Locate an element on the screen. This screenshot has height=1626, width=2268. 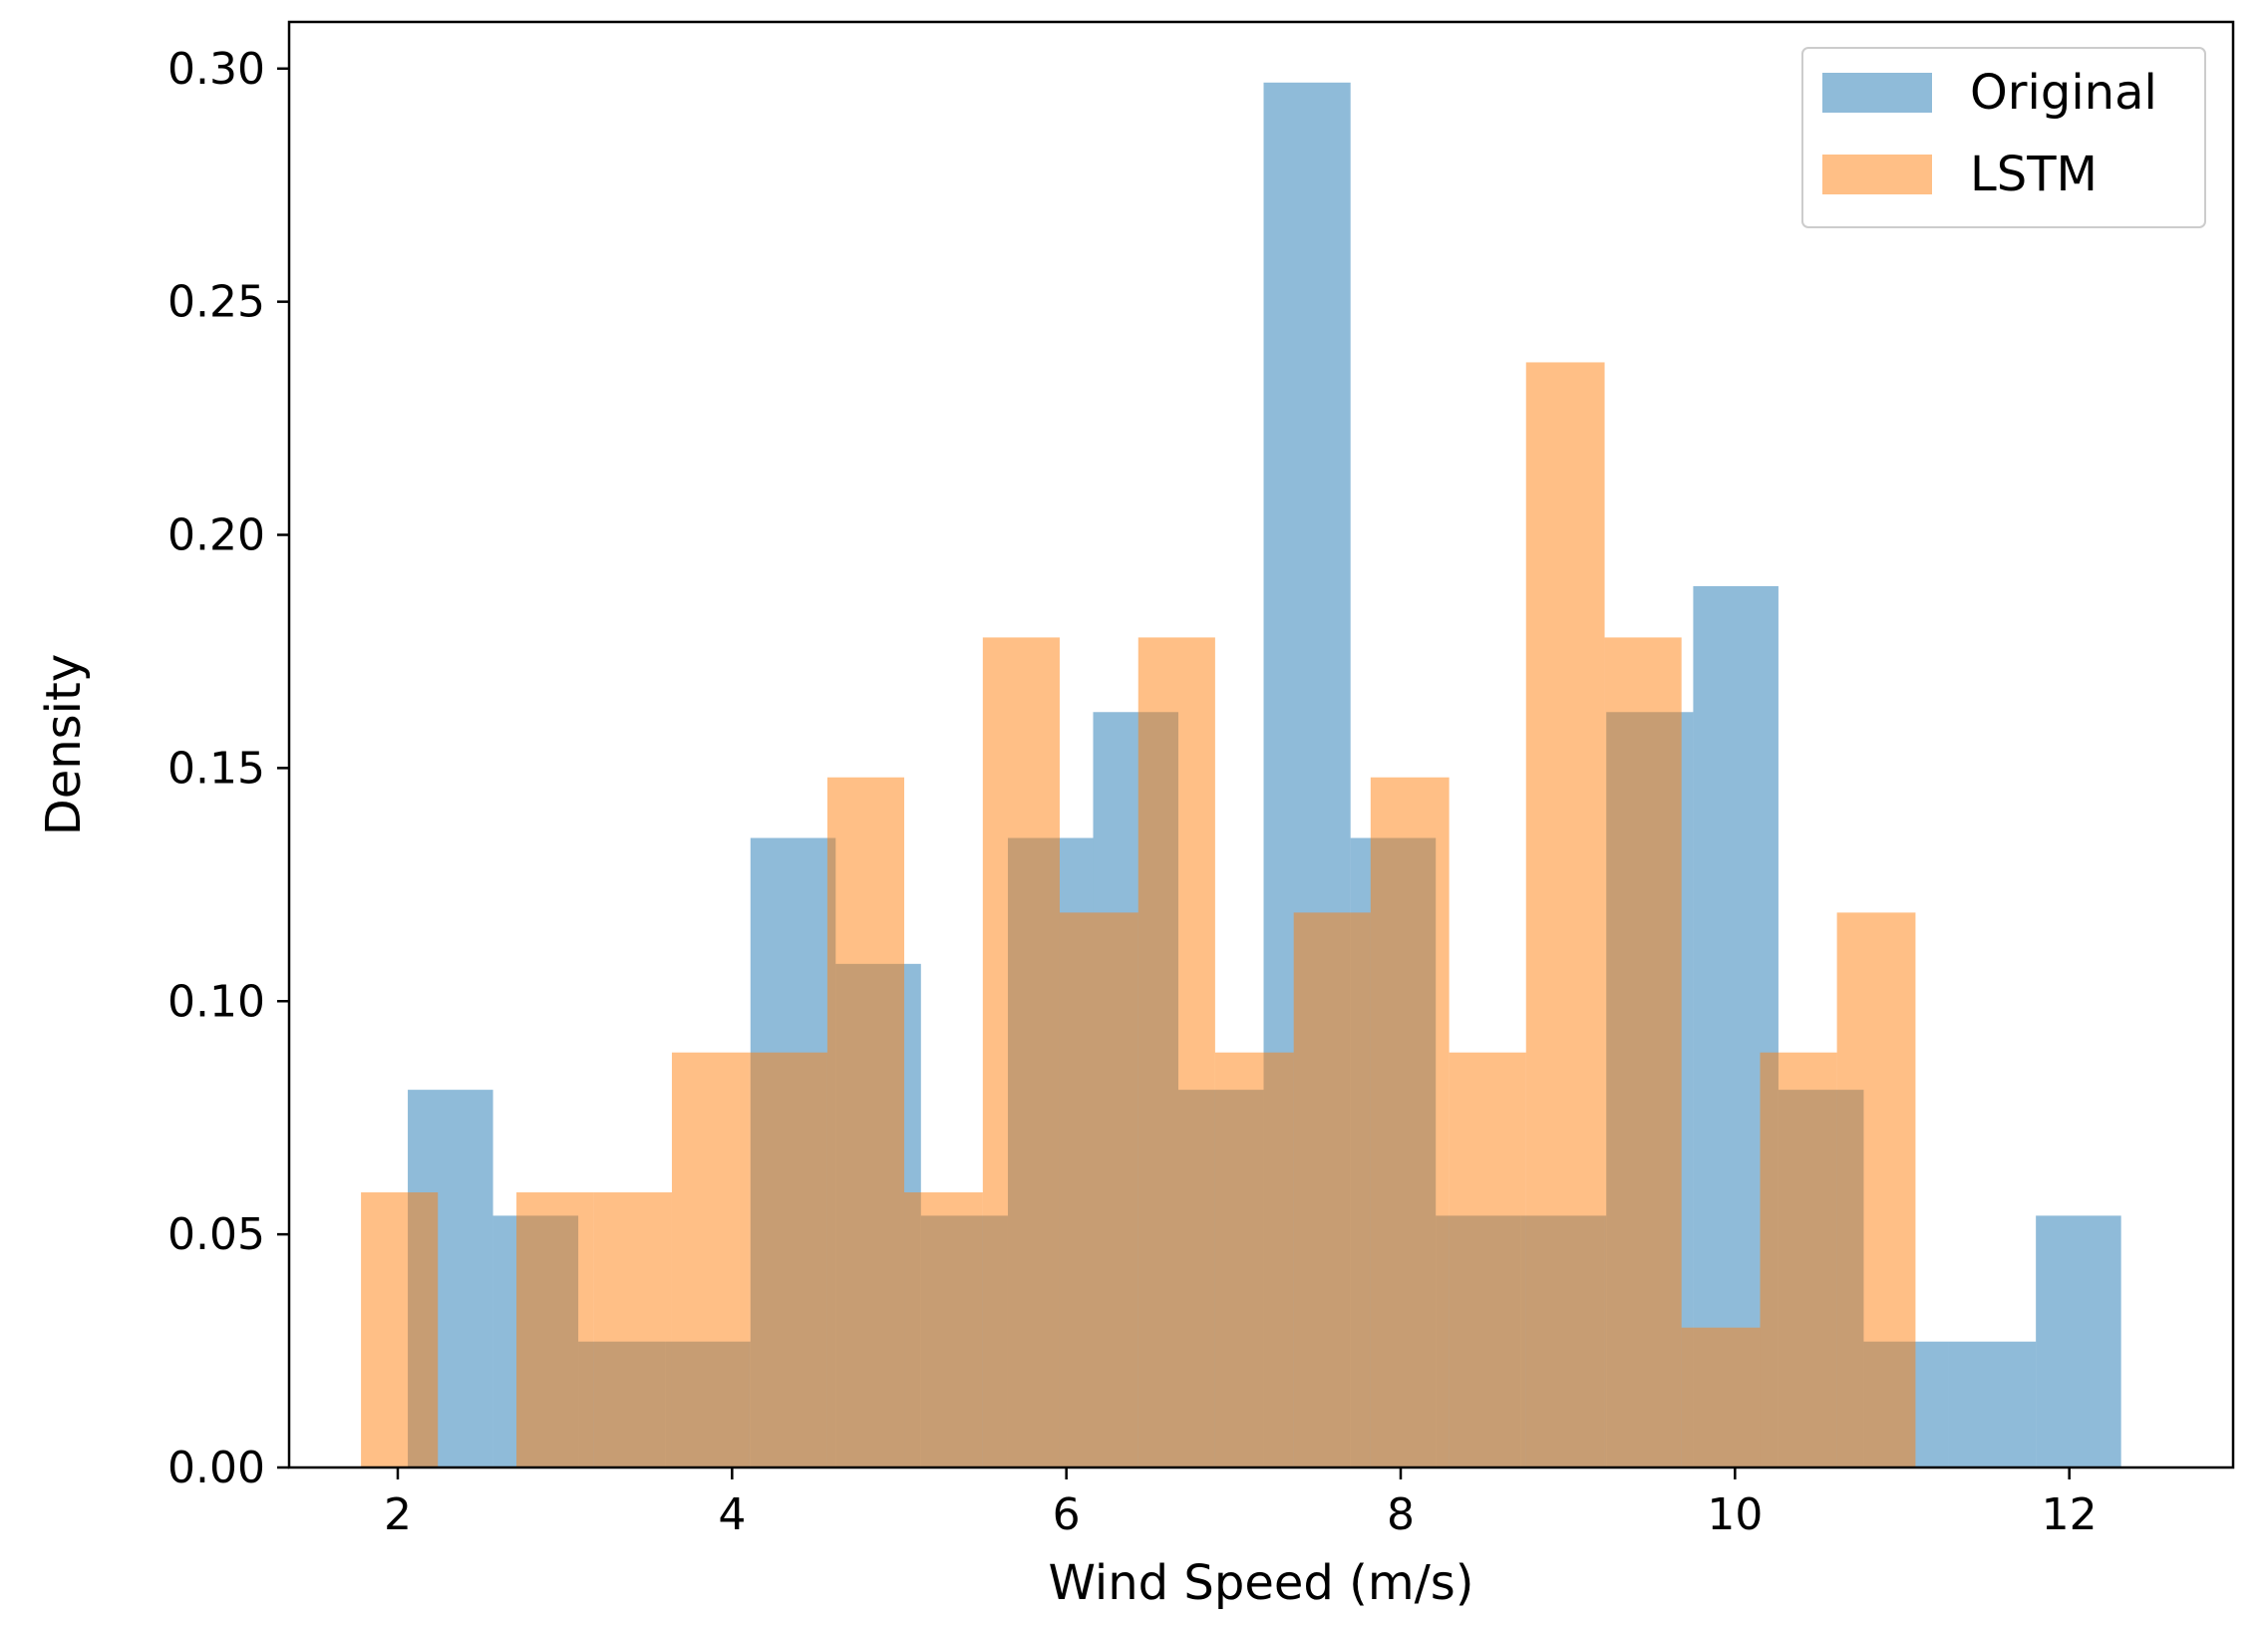
x-axis-ticks: 2 4 6 8 10 12 is located at coordinates (1241, 1504).